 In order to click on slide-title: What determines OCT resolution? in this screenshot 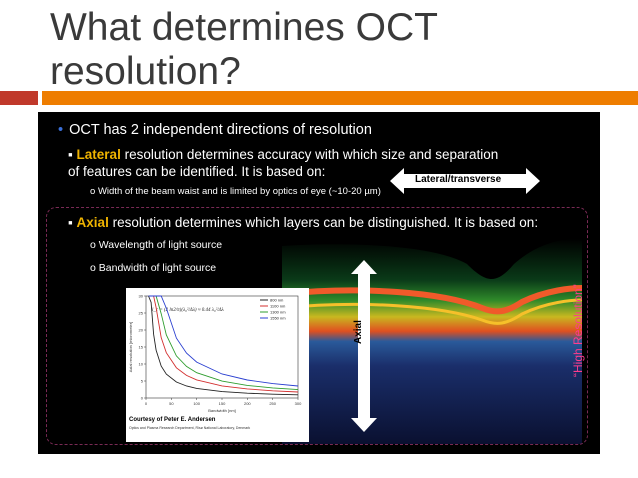, I will do `click(244, 49)`.